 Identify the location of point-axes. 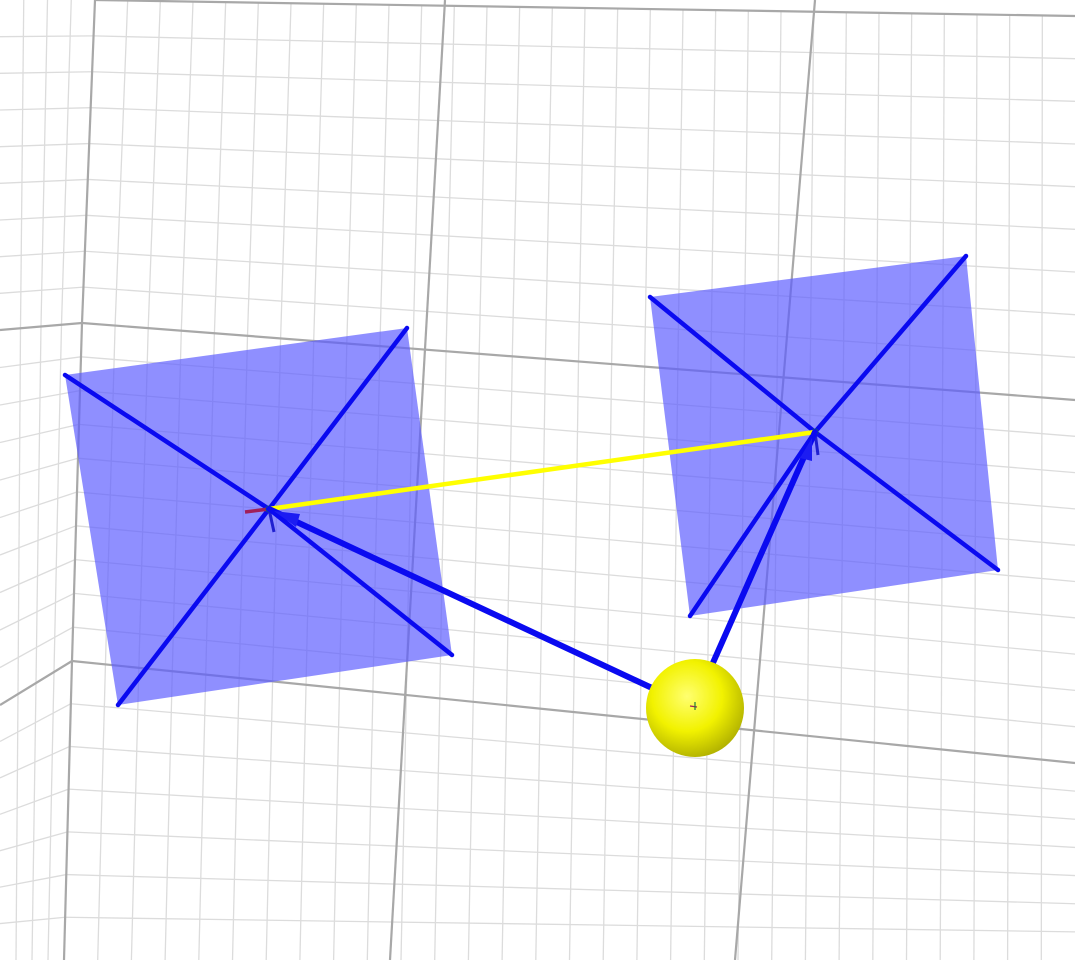
(693, 706).